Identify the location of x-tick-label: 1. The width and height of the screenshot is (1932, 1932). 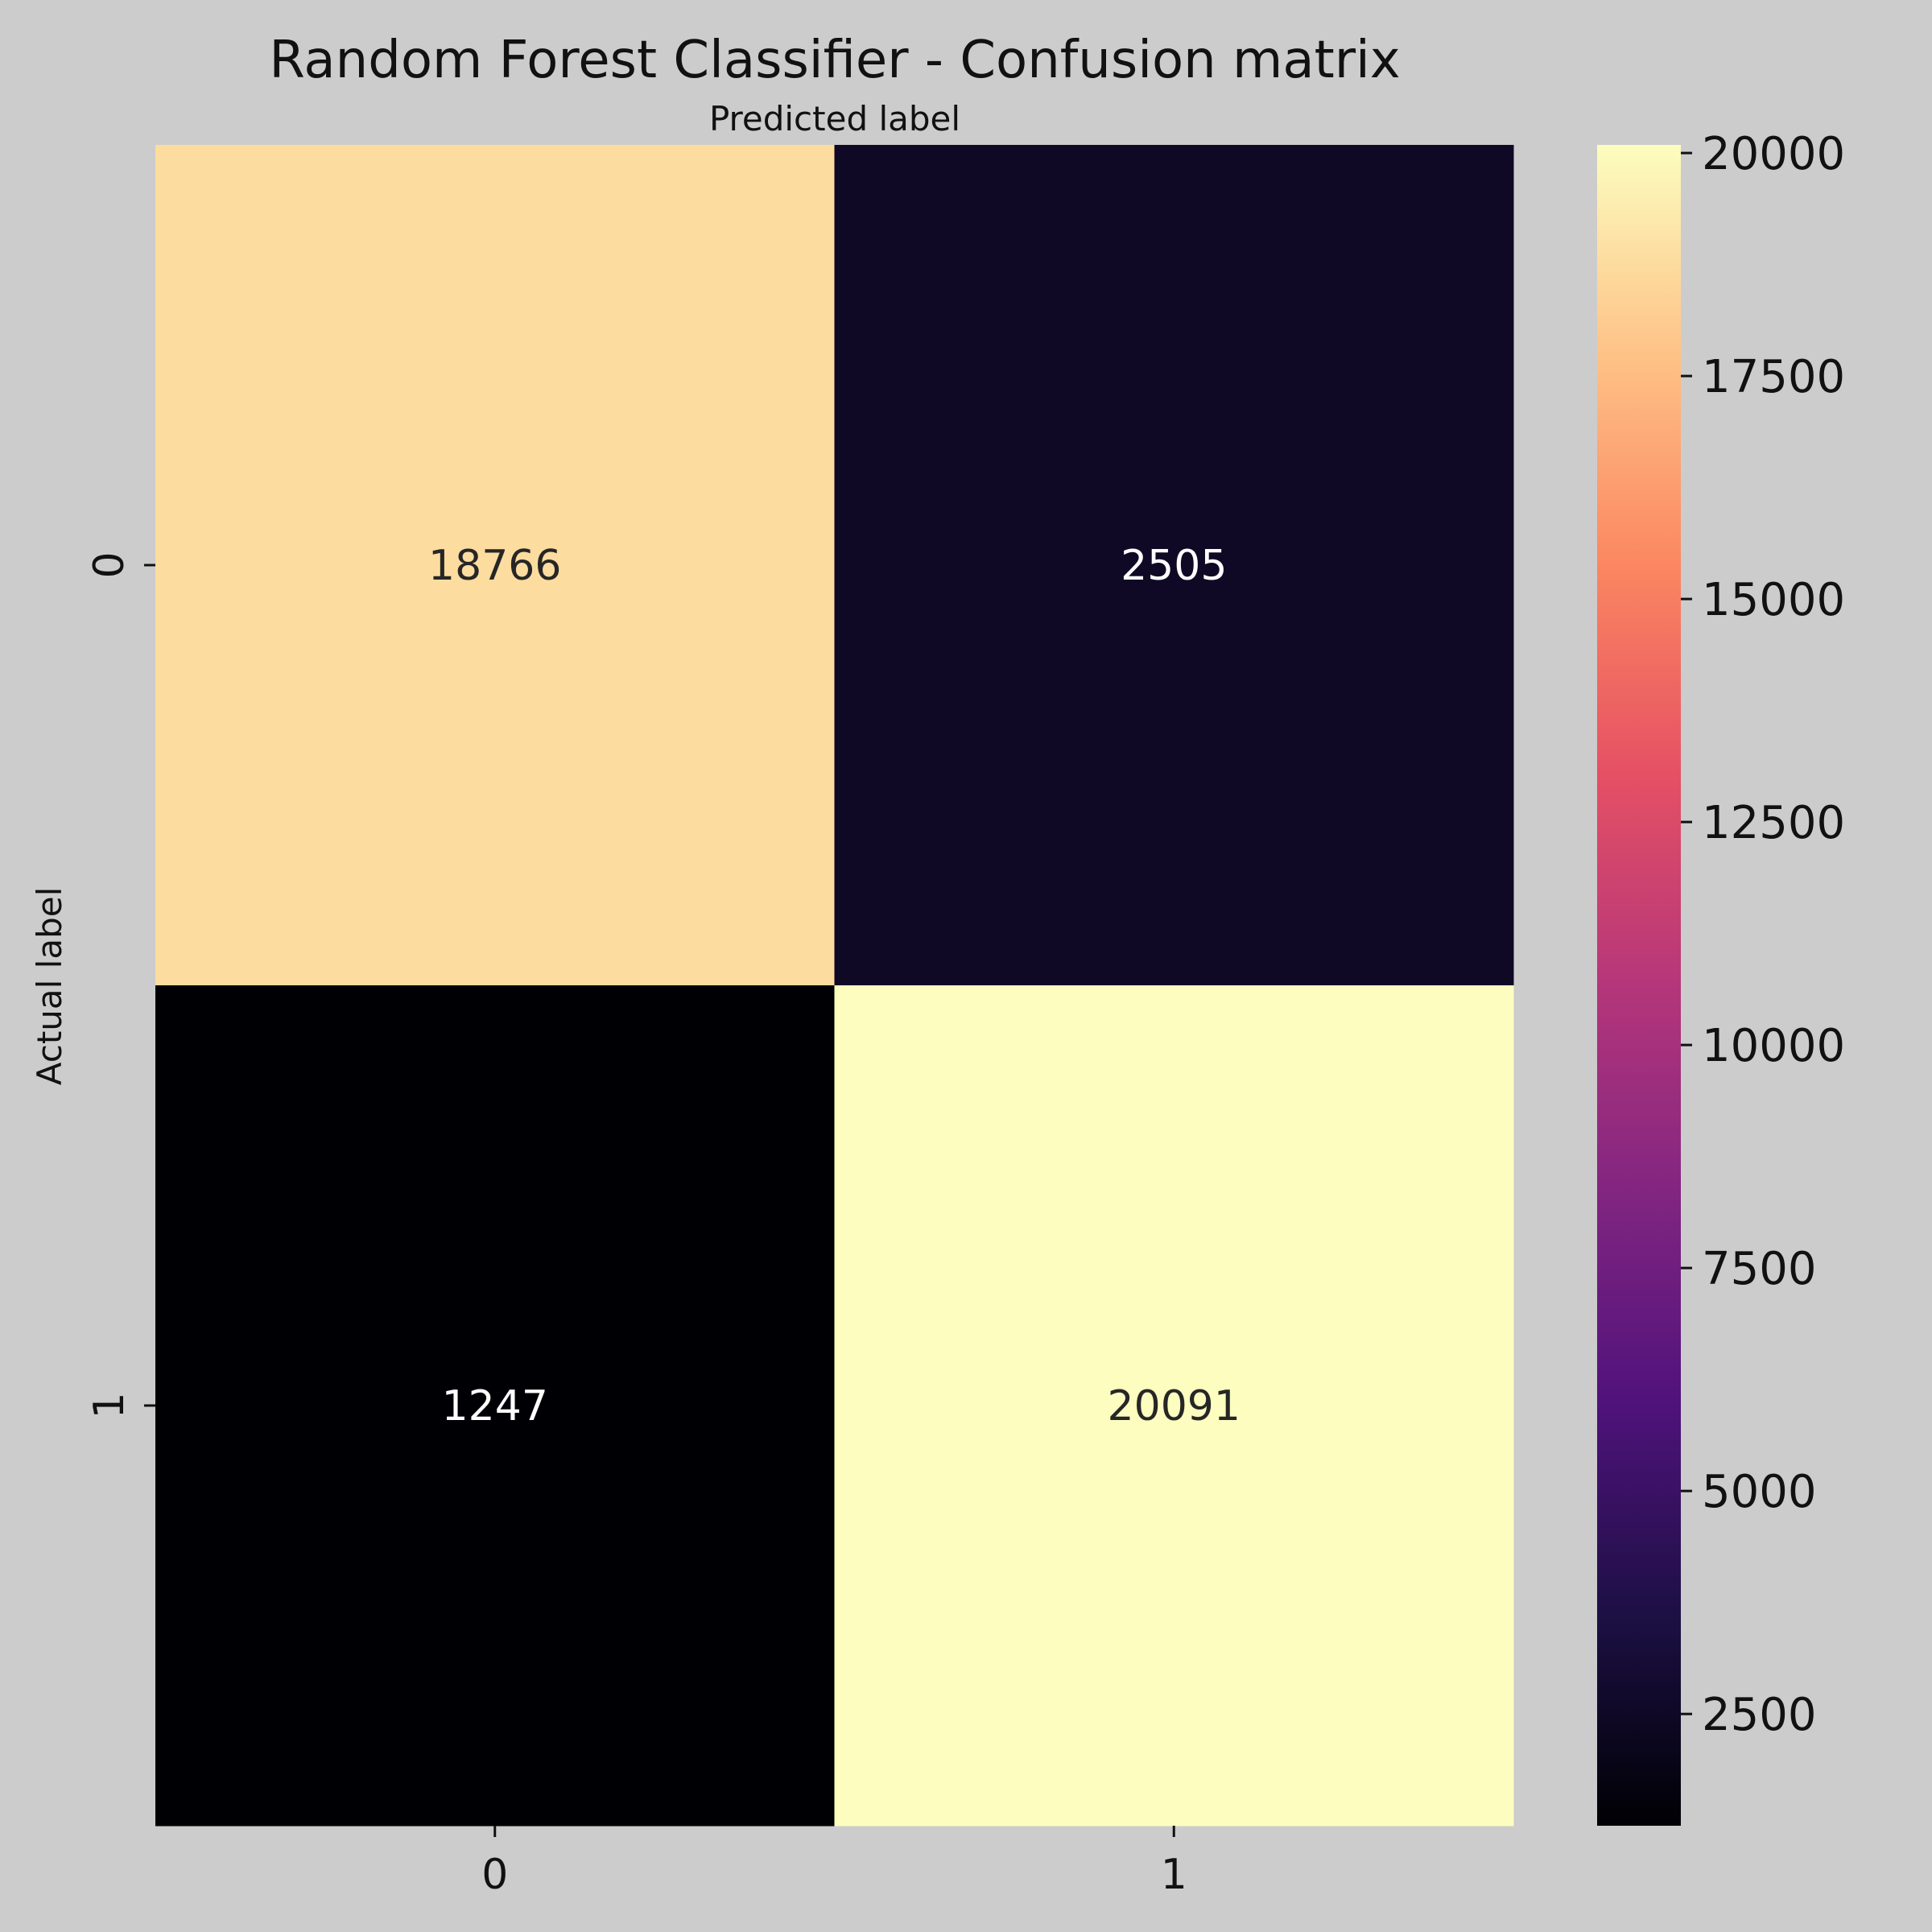
(1174, 1875).